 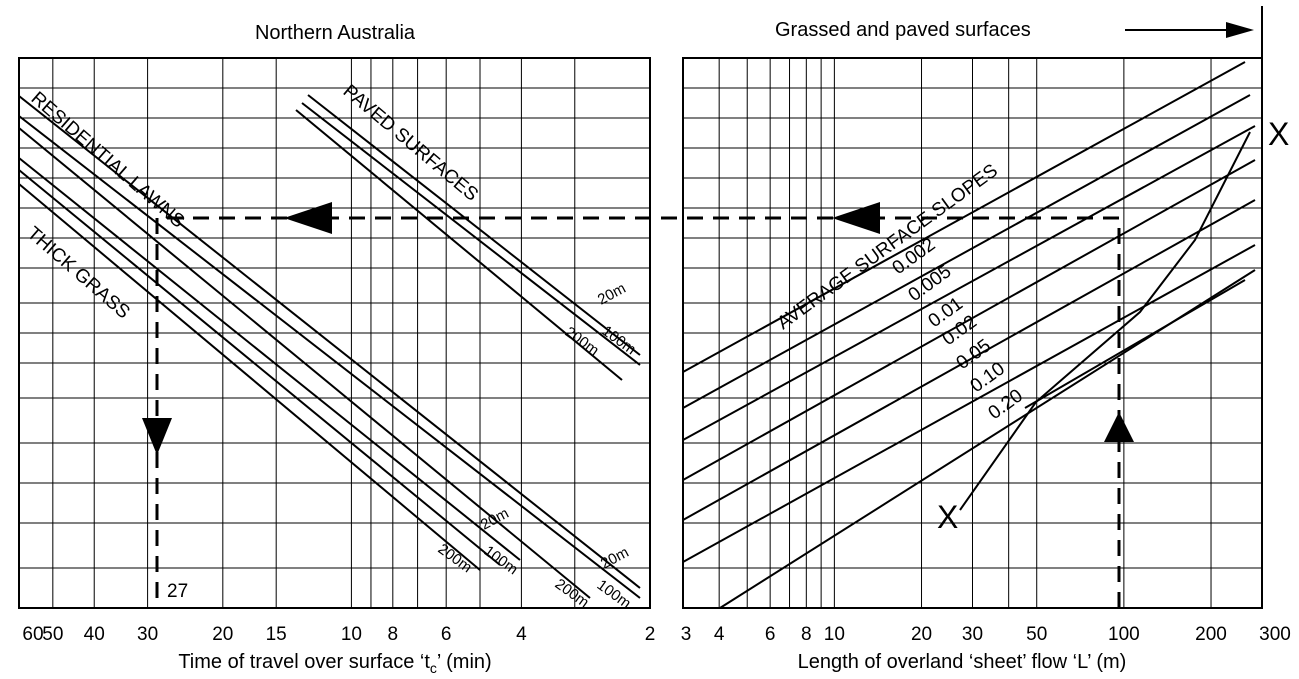 What do you see at coordinates (986, 634) in the screenshot?
I see `right-x-ticks: 3 4 6 8 10 20 30 50 100 200 300` at bounding box center [986, 634].